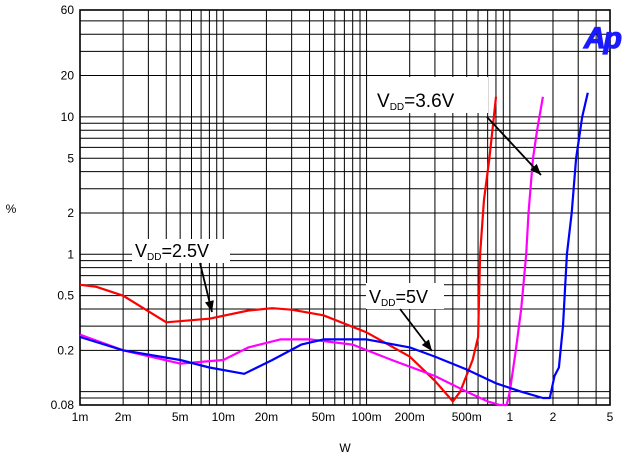 Image resolution: width=629 pixels, height=460 pixels. What do you see at coordinates (68, 117) in the screenshot?
I see `y-tick-label: 10` at bounding box center [68, 117].